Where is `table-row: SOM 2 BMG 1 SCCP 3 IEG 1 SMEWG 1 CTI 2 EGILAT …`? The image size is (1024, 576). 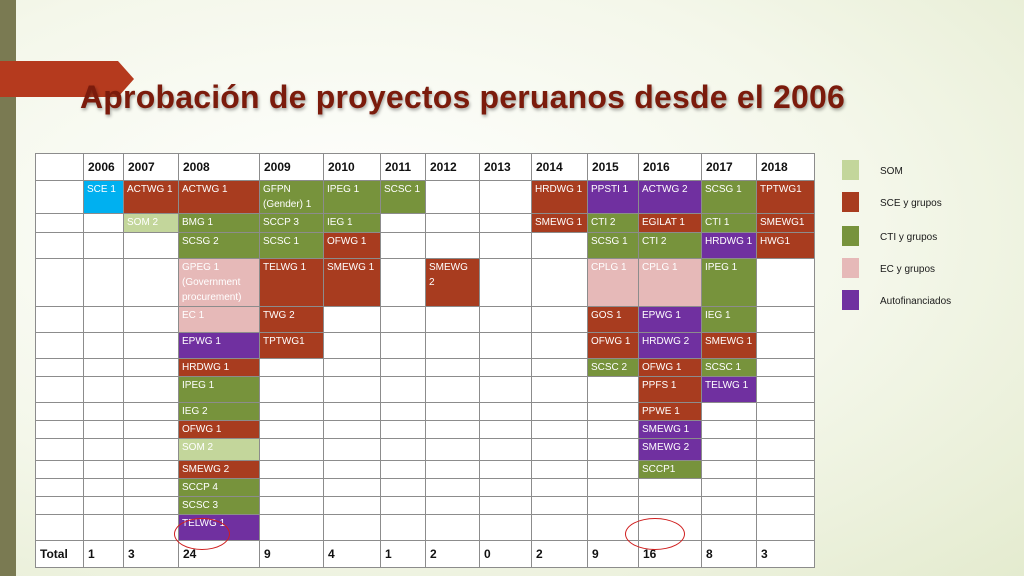 table-row: SOM 2 BMG 1 SCCP 3 IEG 1 SMEWG 1 CTI 2 EGILAT … is located at coordinates (425, 223).